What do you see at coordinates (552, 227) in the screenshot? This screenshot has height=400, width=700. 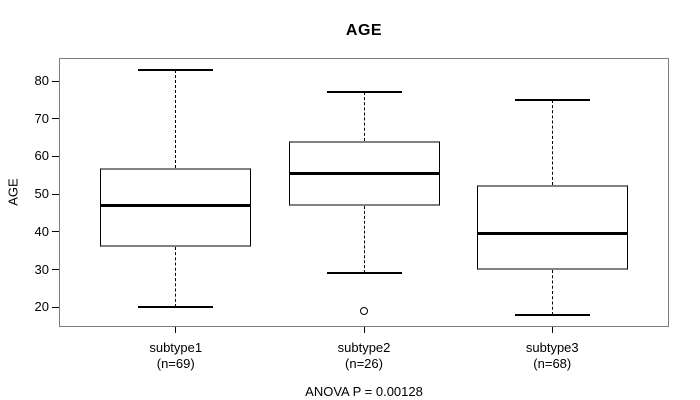 I see `box-subtype3` at bounding box center [552, 227].